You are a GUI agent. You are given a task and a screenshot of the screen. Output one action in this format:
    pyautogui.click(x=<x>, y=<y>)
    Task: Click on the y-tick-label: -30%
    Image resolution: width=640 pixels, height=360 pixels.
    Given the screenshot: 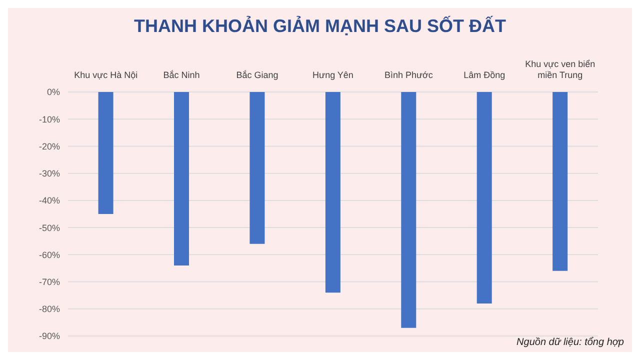 What is the action you would take?
    pyautogui.click(x=49, y=173)
    